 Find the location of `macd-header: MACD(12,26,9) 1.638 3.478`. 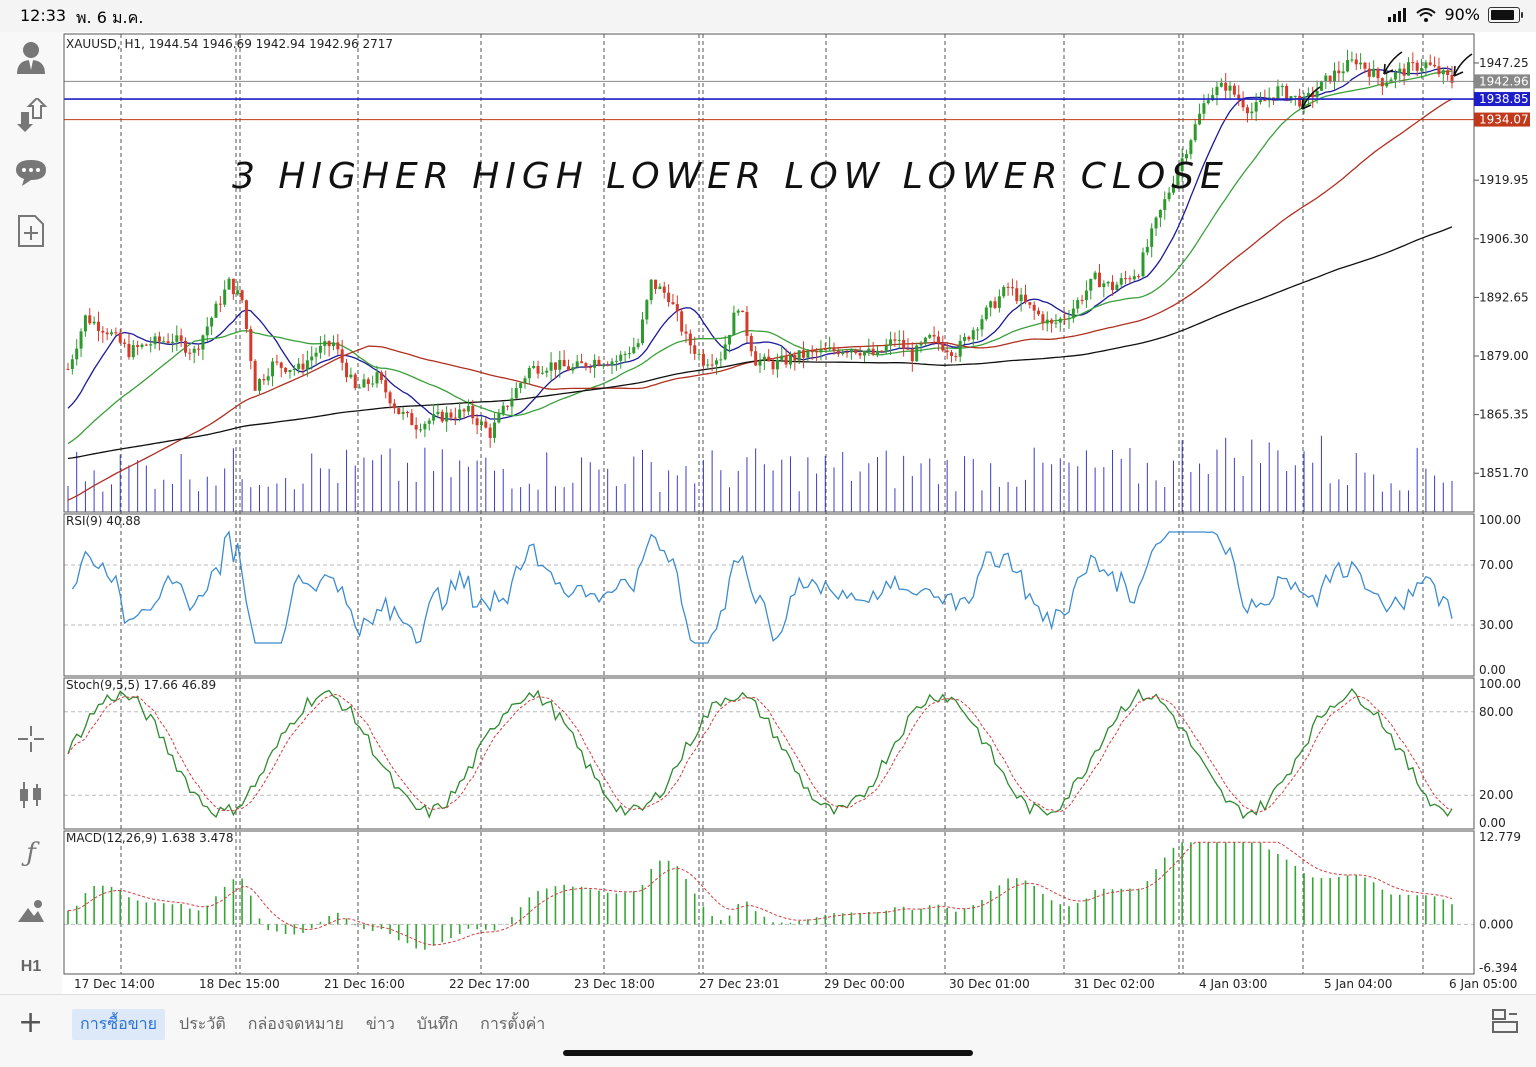

macd-header: MACD(12,26,9) 1.638 3.478 is located at coordinates (149, 838).